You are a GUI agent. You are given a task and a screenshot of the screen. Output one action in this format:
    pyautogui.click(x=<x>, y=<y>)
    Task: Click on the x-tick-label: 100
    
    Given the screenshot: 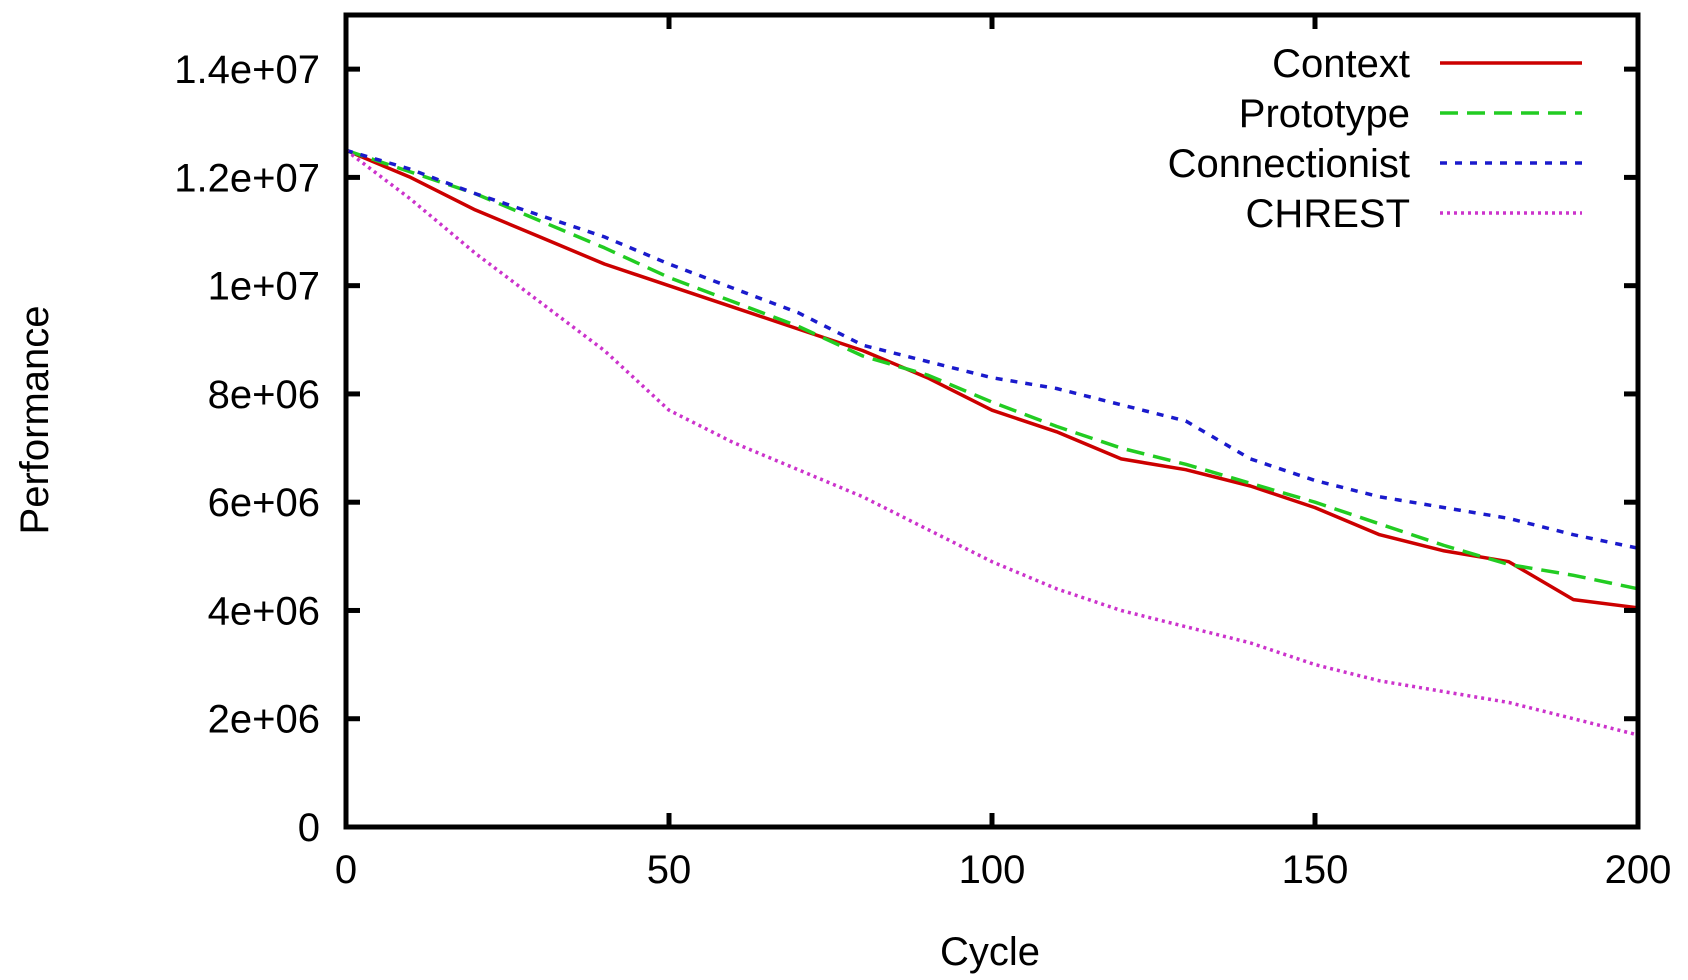 What is the action you would take?
    pyautogui.click(x=992, y=870)
    